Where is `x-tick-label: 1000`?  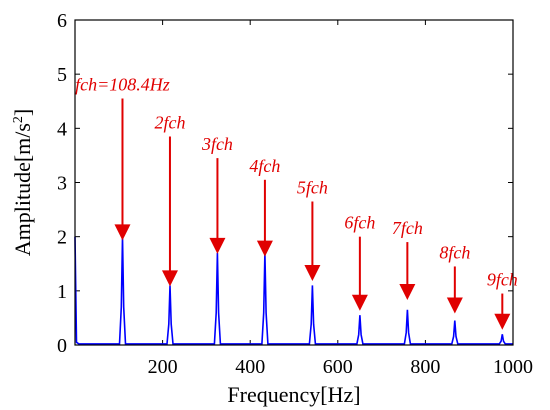
x-tick-label: 1000 is located at coordinates (513, 367).